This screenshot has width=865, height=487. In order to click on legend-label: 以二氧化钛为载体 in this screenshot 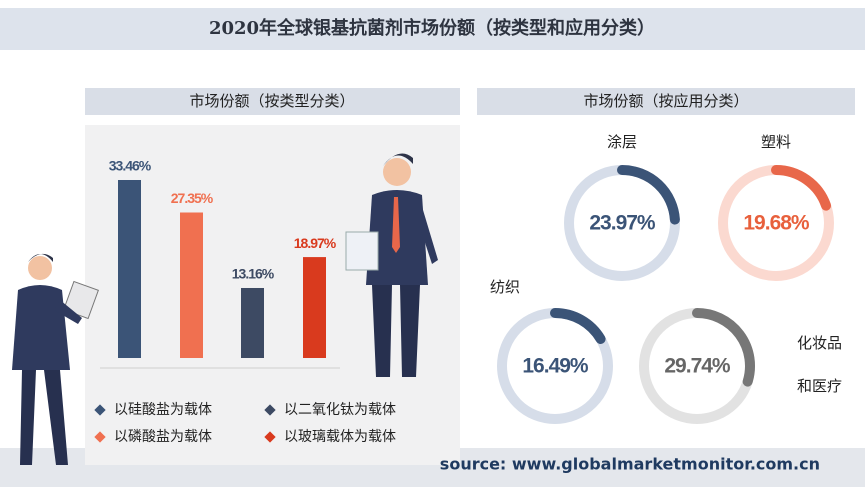, I will do `click(340, 410)`.